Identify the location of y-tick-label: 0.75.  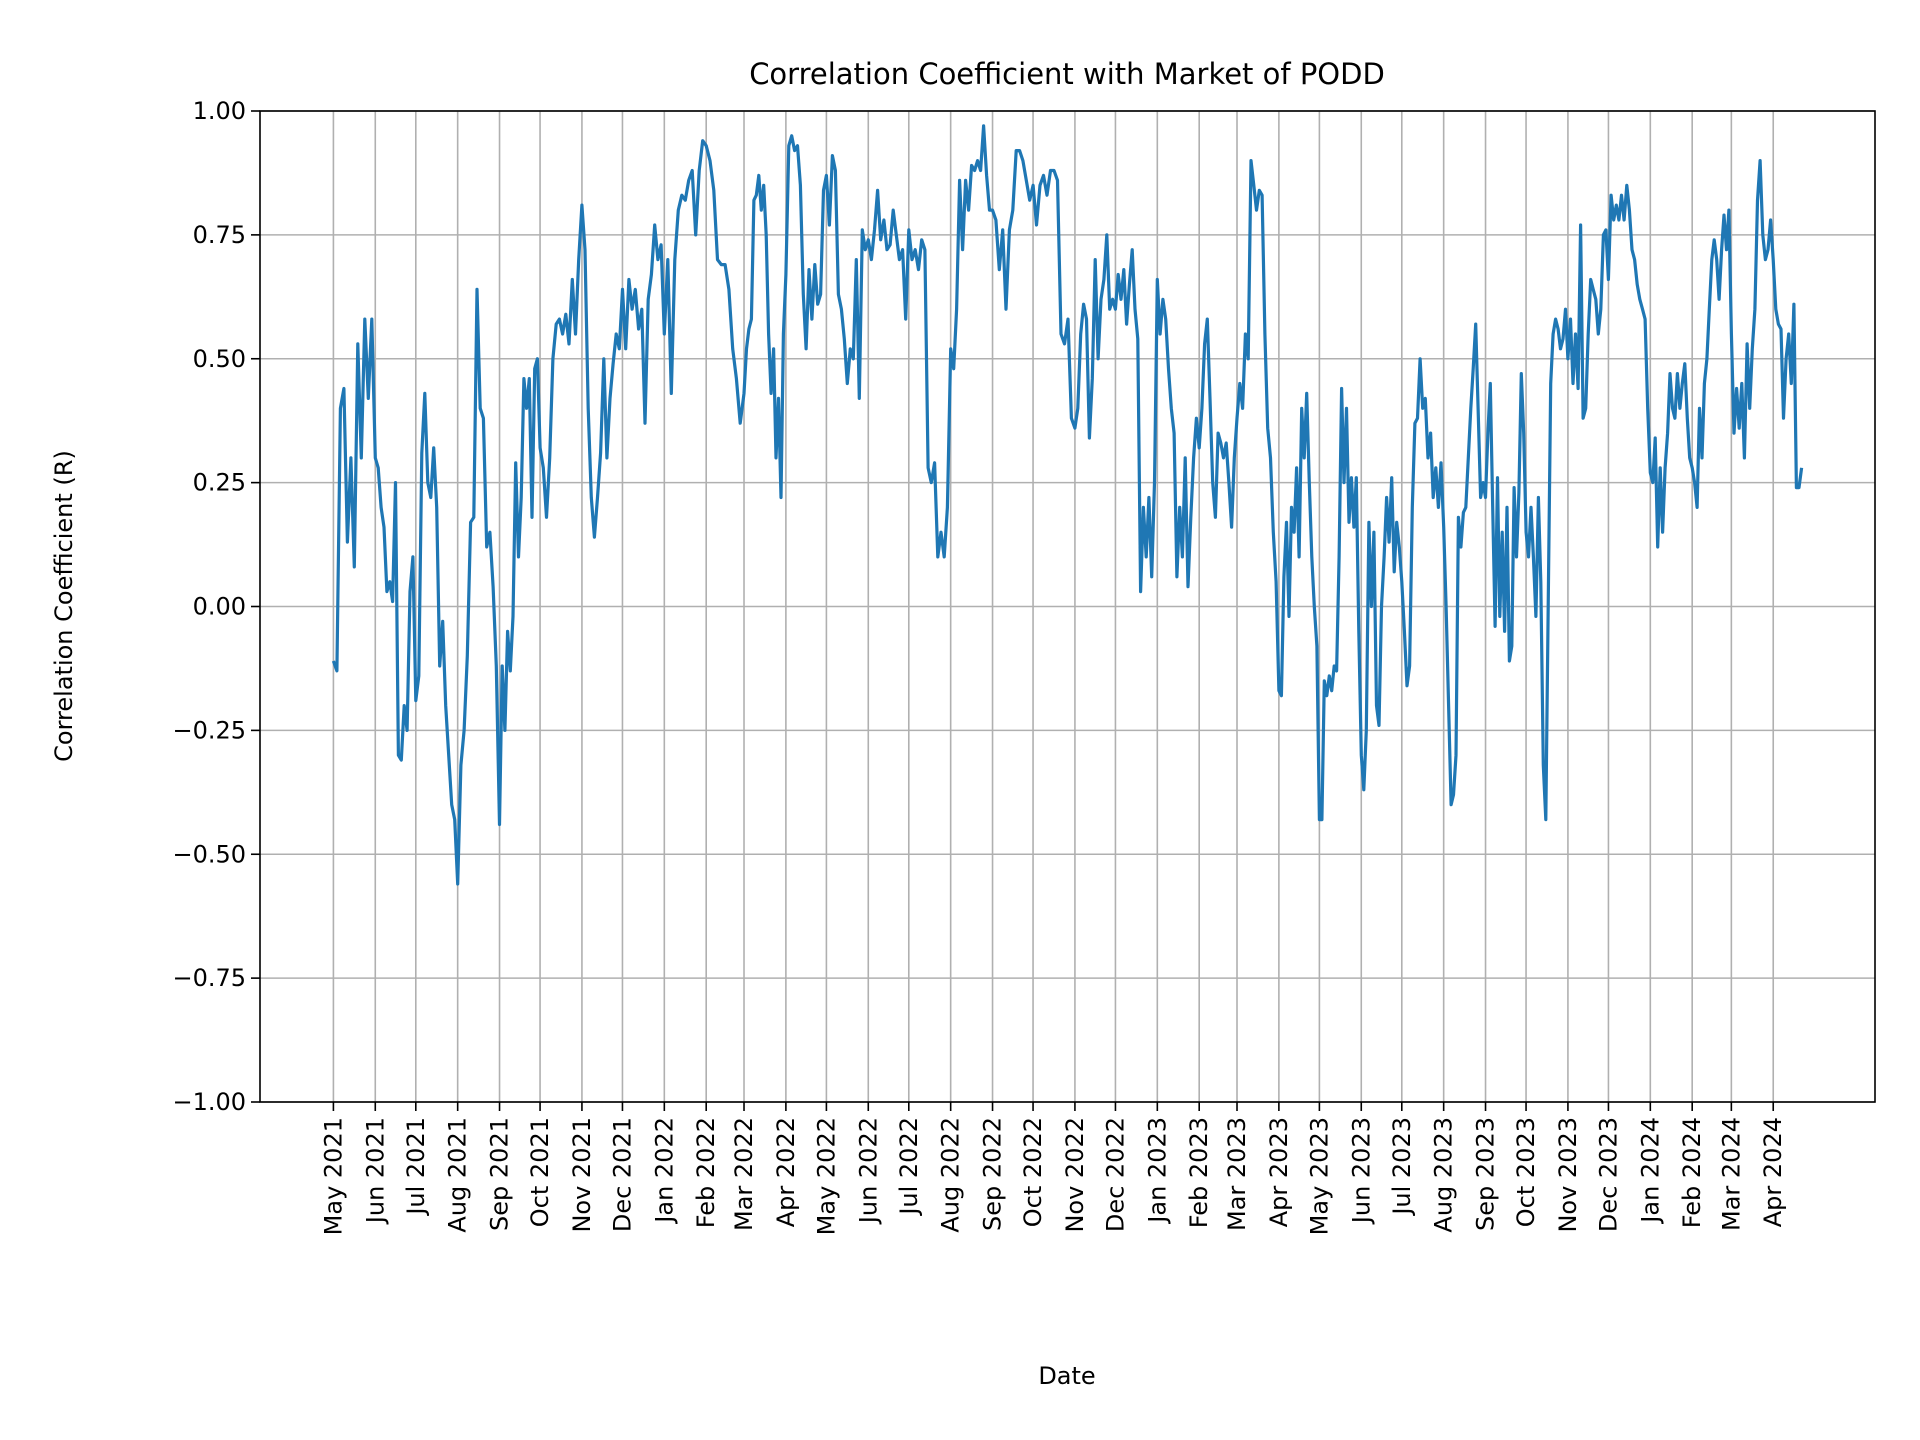
(219, 235).